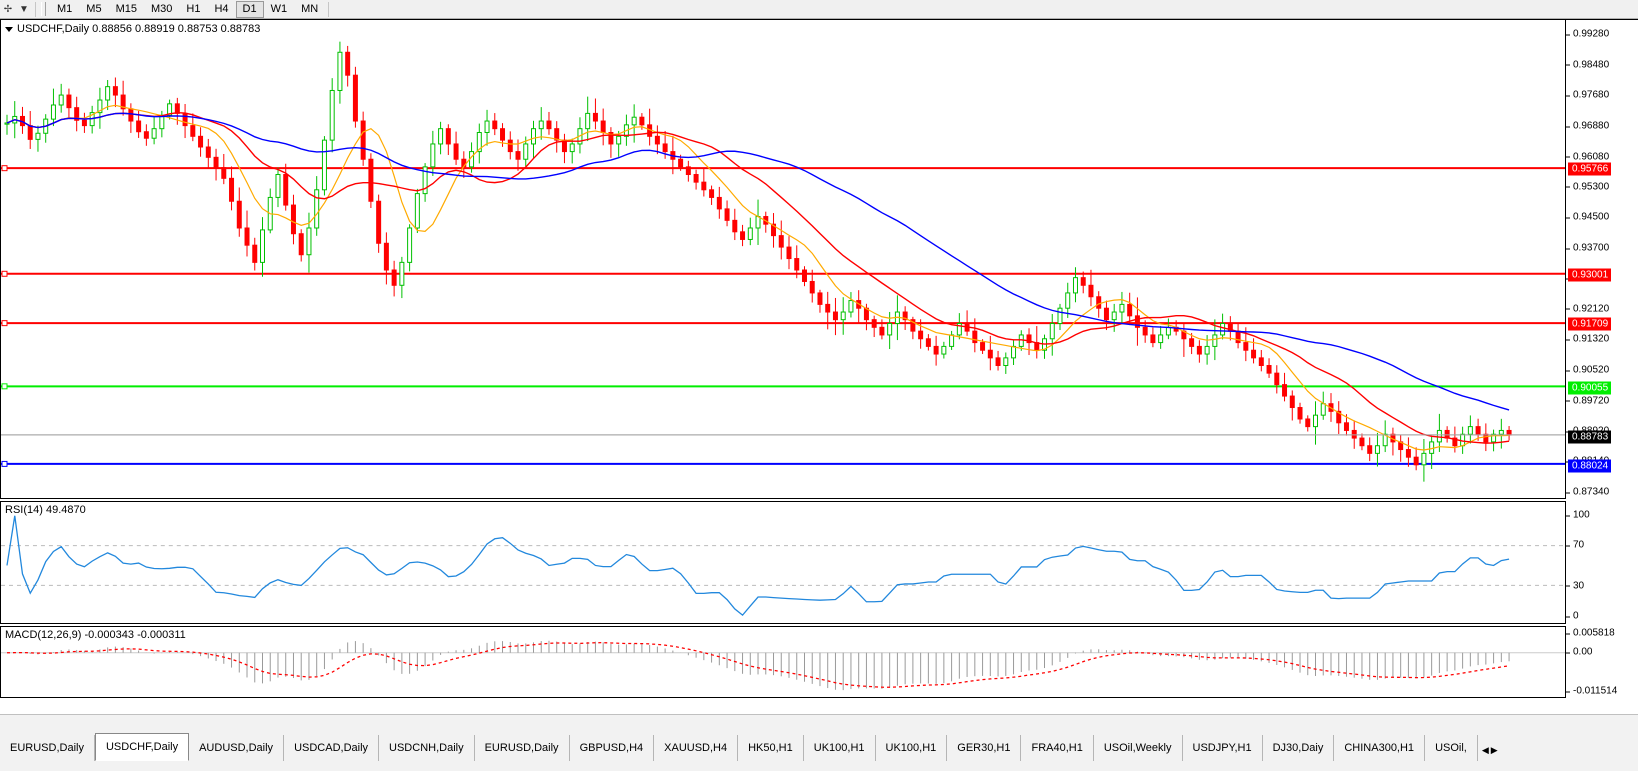 This screenshot has height=771, width=1638. What do you see at coordinates (237, 748) in the screenshot?
I see `chart-tab-2: AUDUSD,Daily` at bounding box center [237, 748].